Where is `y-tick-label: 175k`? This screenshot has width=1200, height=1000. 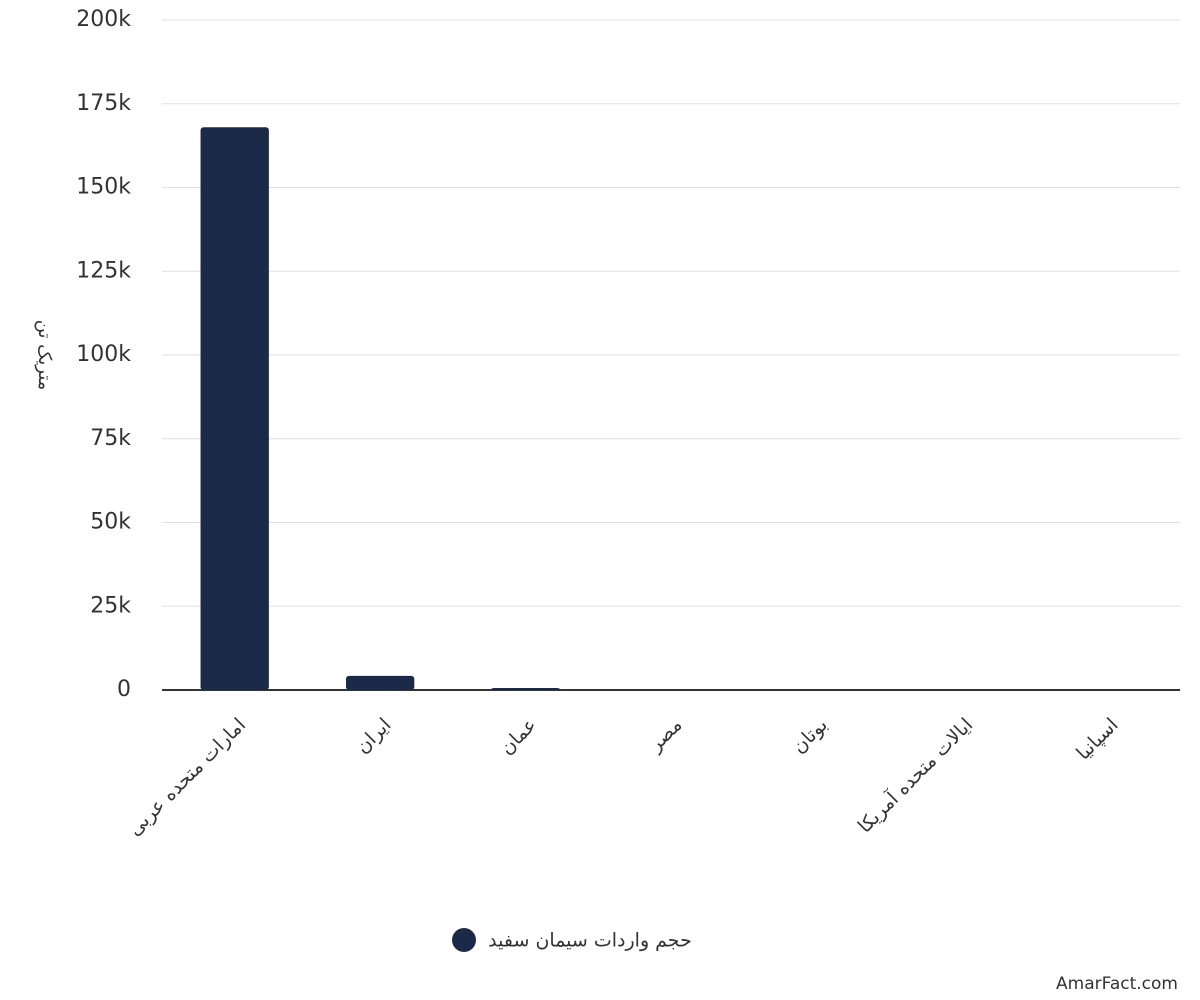
y-tick-label: 175k is located at coordinates (103, 103).